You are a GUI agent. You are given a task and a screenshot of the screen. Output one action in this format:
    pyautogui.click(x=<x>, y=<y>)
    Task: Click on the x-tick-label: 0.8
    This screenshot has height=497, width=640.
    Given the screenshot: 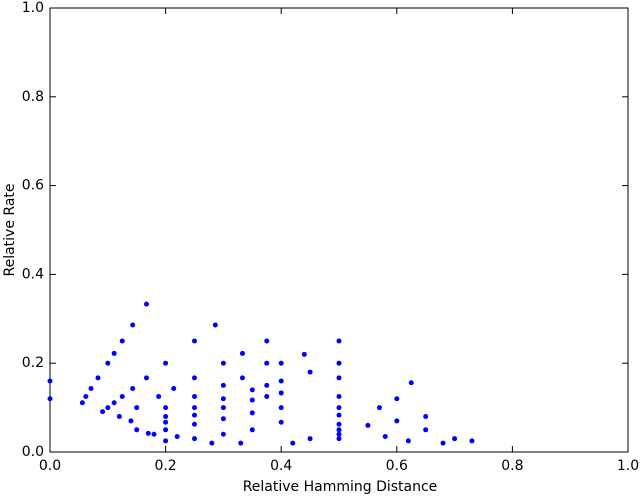 What is the action you would take?
    pyautogui.click(x=512, y=466)
    